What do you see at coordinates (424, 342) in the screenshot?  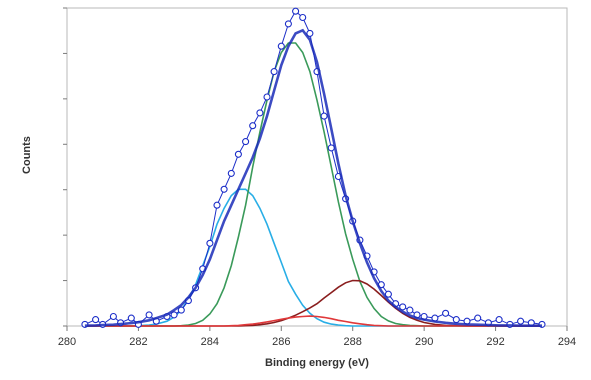 I see `x-tick-label: 290` at bounding box center [424, 342].